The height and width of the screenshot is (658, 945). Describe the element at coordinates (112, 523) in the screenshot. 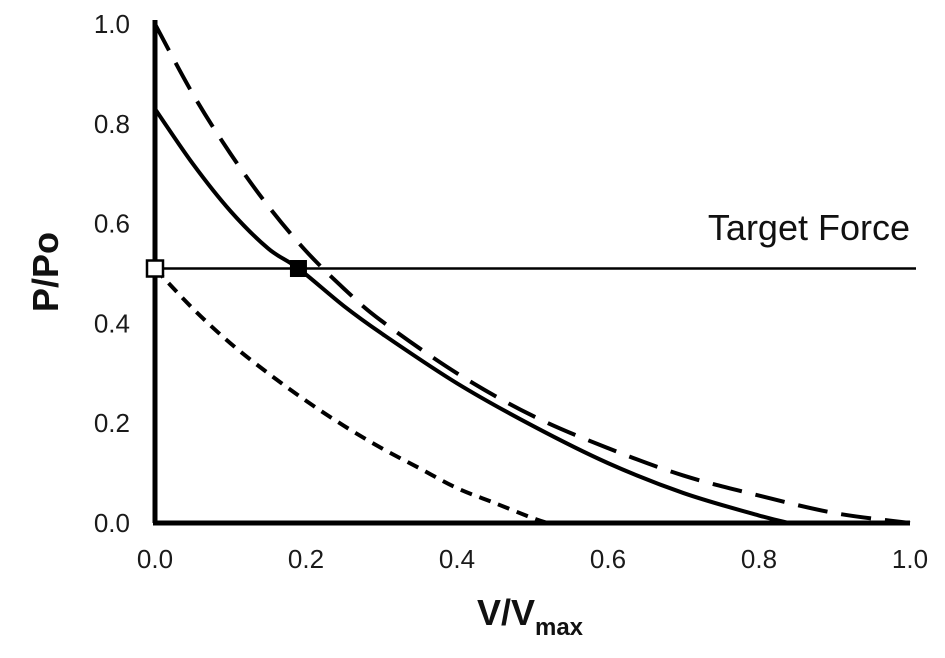

I see `y-tick-label: 0.0` at that location.